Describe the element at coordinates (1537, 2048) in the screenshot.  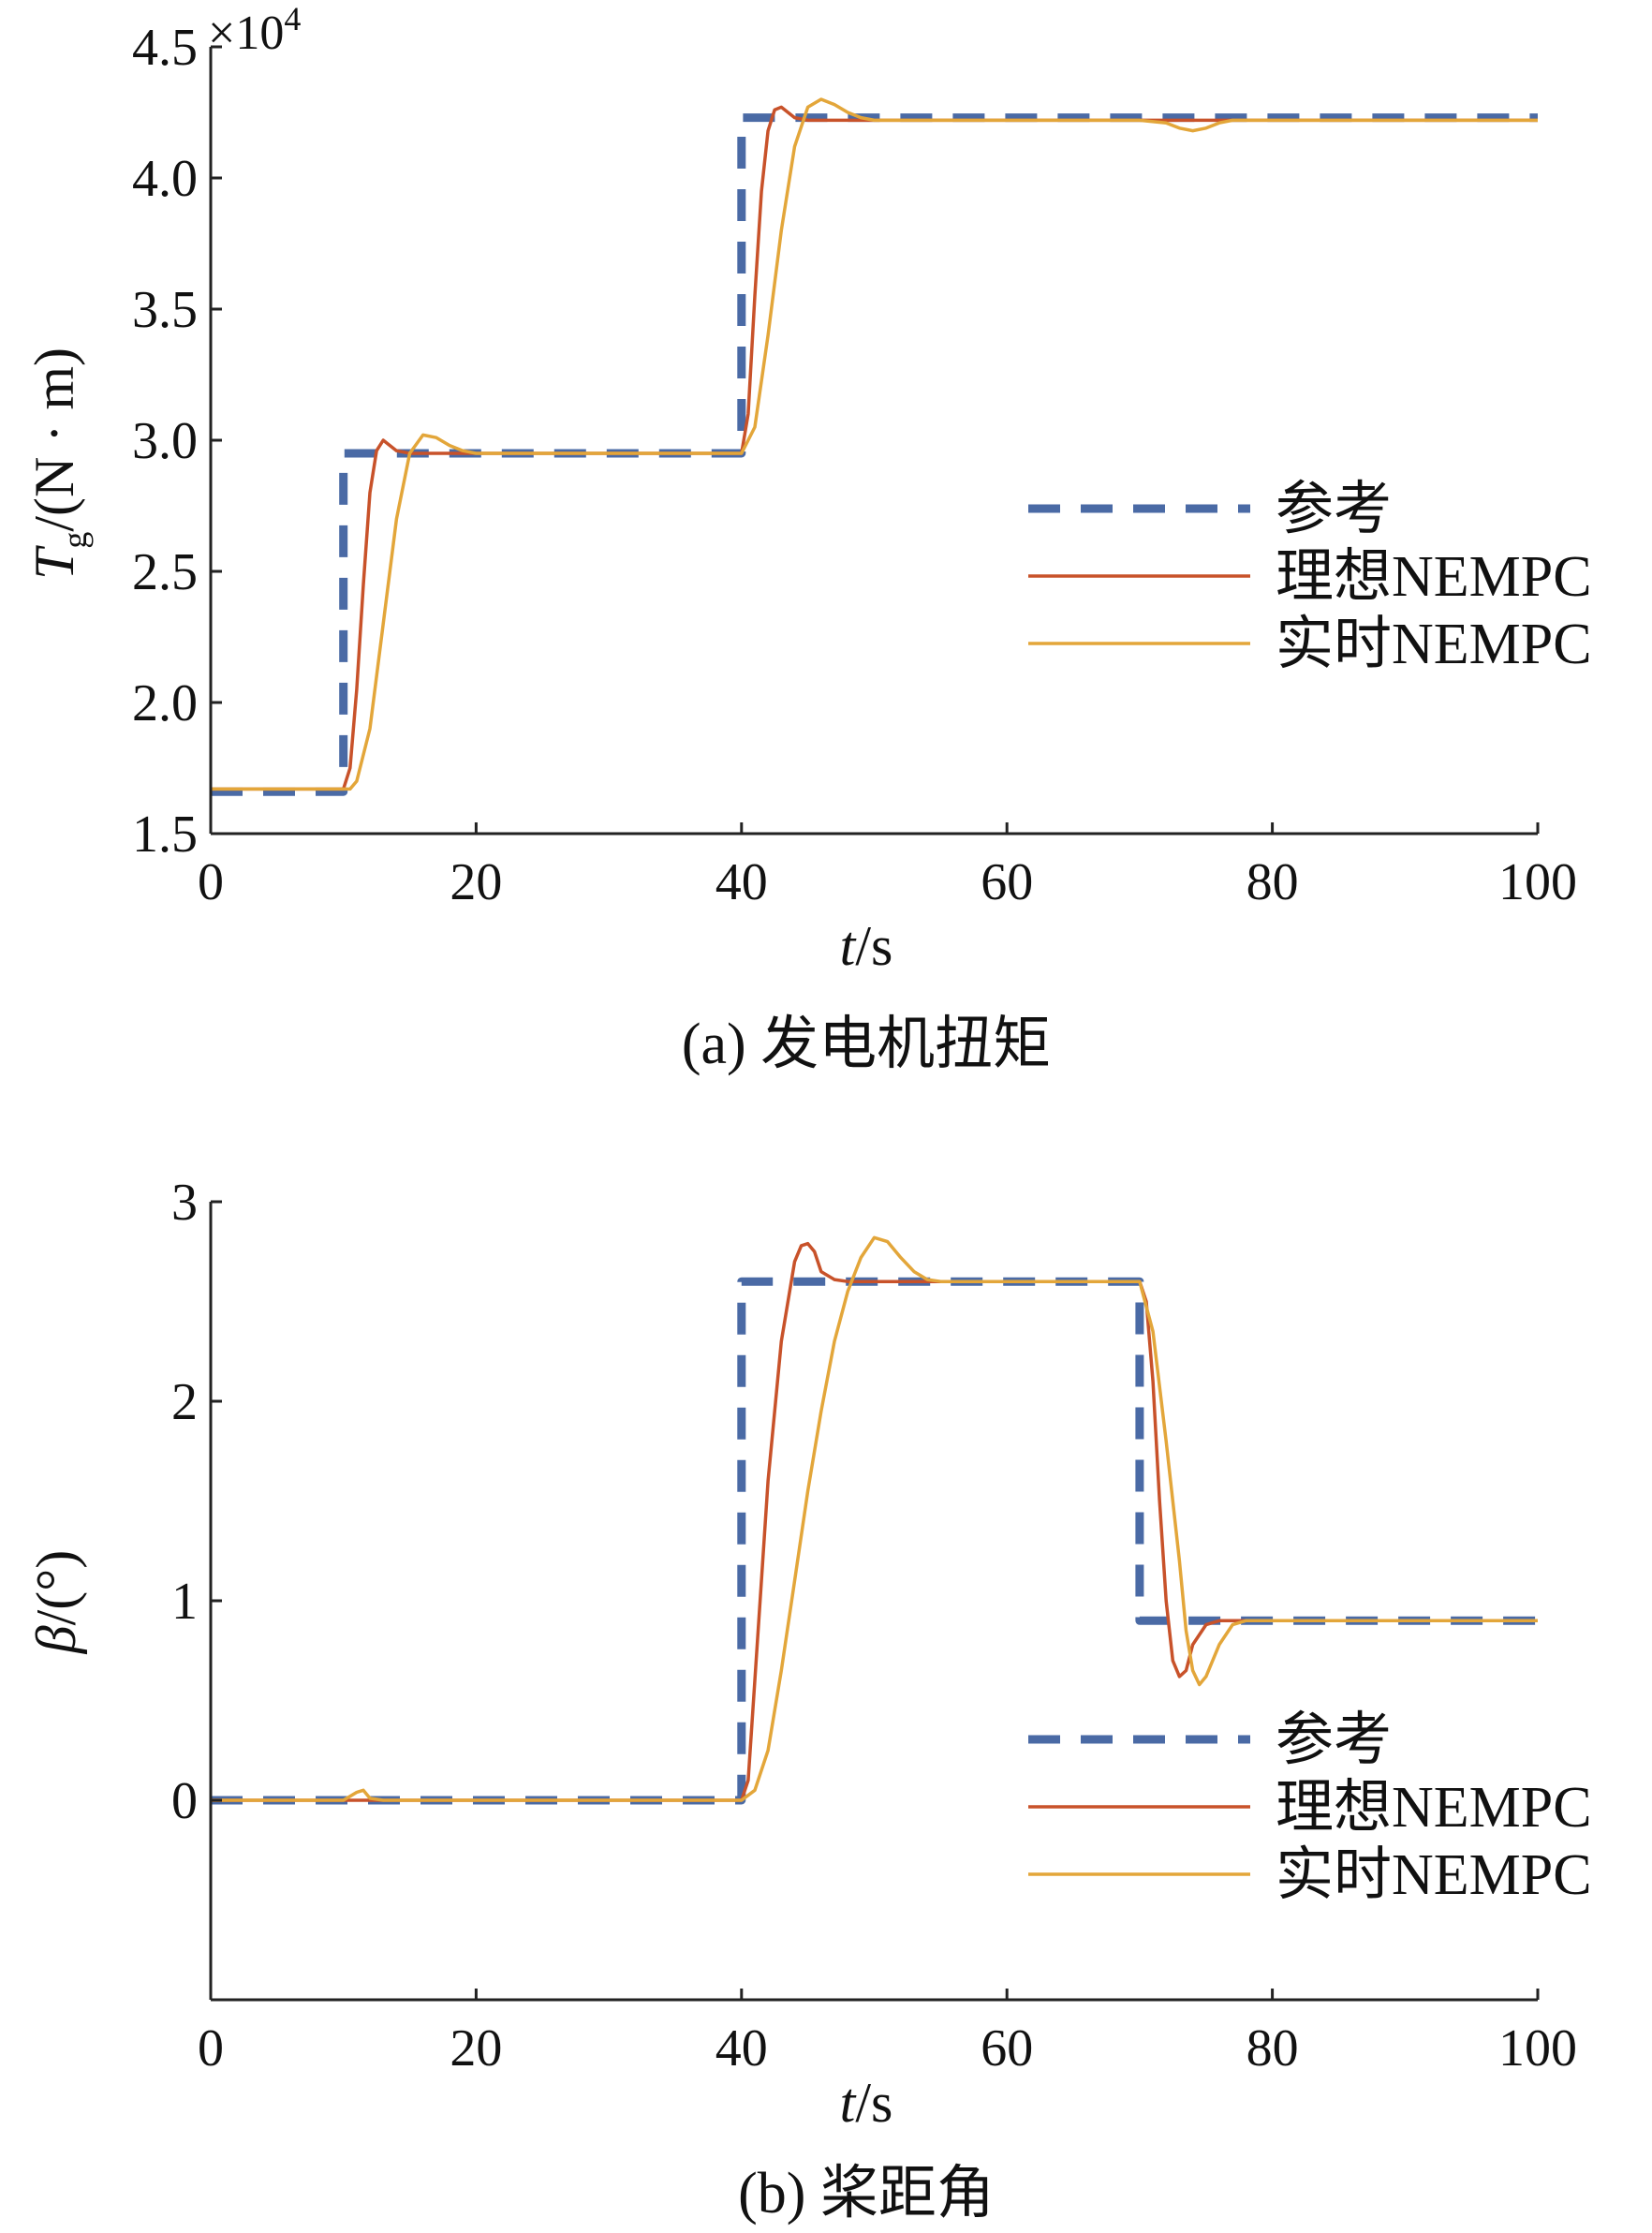
I see `panel-b-x-tick-label: 100` at that location.